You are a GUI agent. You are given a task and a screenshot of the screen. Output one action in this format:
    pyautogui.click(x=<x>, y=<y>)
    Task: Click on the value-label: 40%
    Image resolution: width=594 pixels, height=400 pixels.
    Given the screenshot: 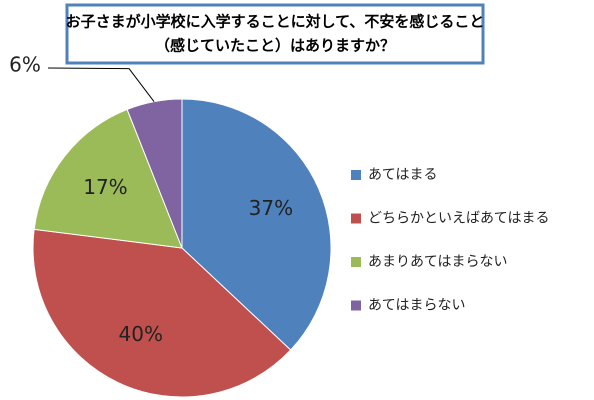 What is the action you would take?
    pyautogui.click(x=141, y=334)
    